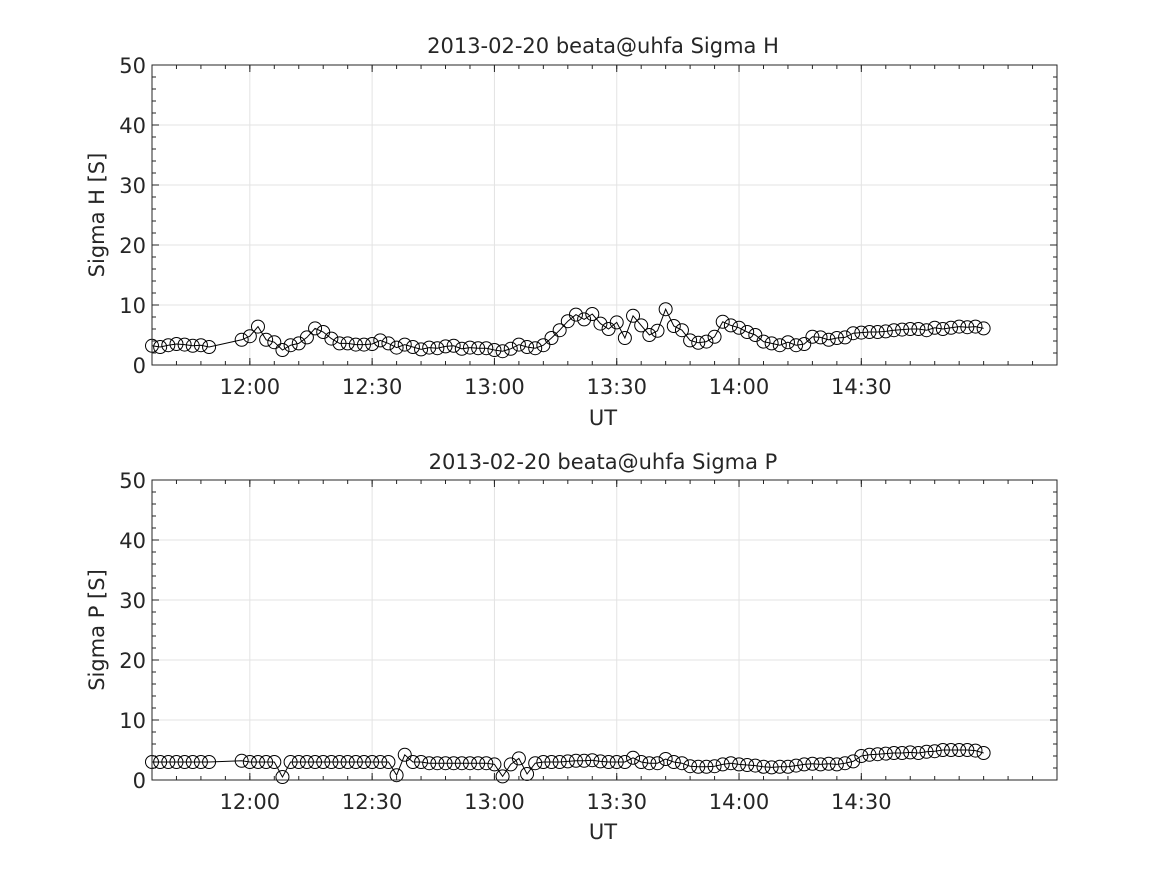 The image size is (1167, 879). Describe the element at coordinates (132, 601) in the screenshot. I see `y-tick-label: 30` at that location.